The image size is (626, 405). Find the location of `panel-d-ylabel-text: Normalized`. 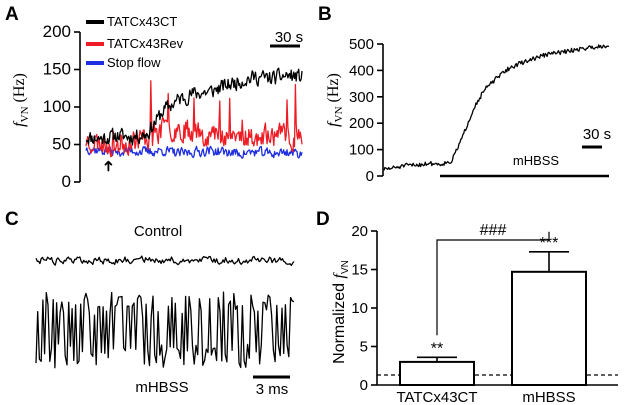

panel-d-ylabel-text: Normalized is located at coordinates (339, 321).